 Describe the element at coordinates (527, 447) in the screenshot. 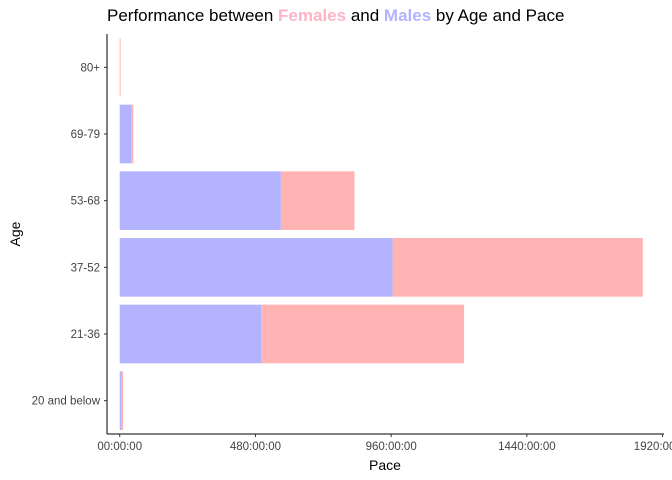

I see `x-tick-label: 1440:00:00` at that location.